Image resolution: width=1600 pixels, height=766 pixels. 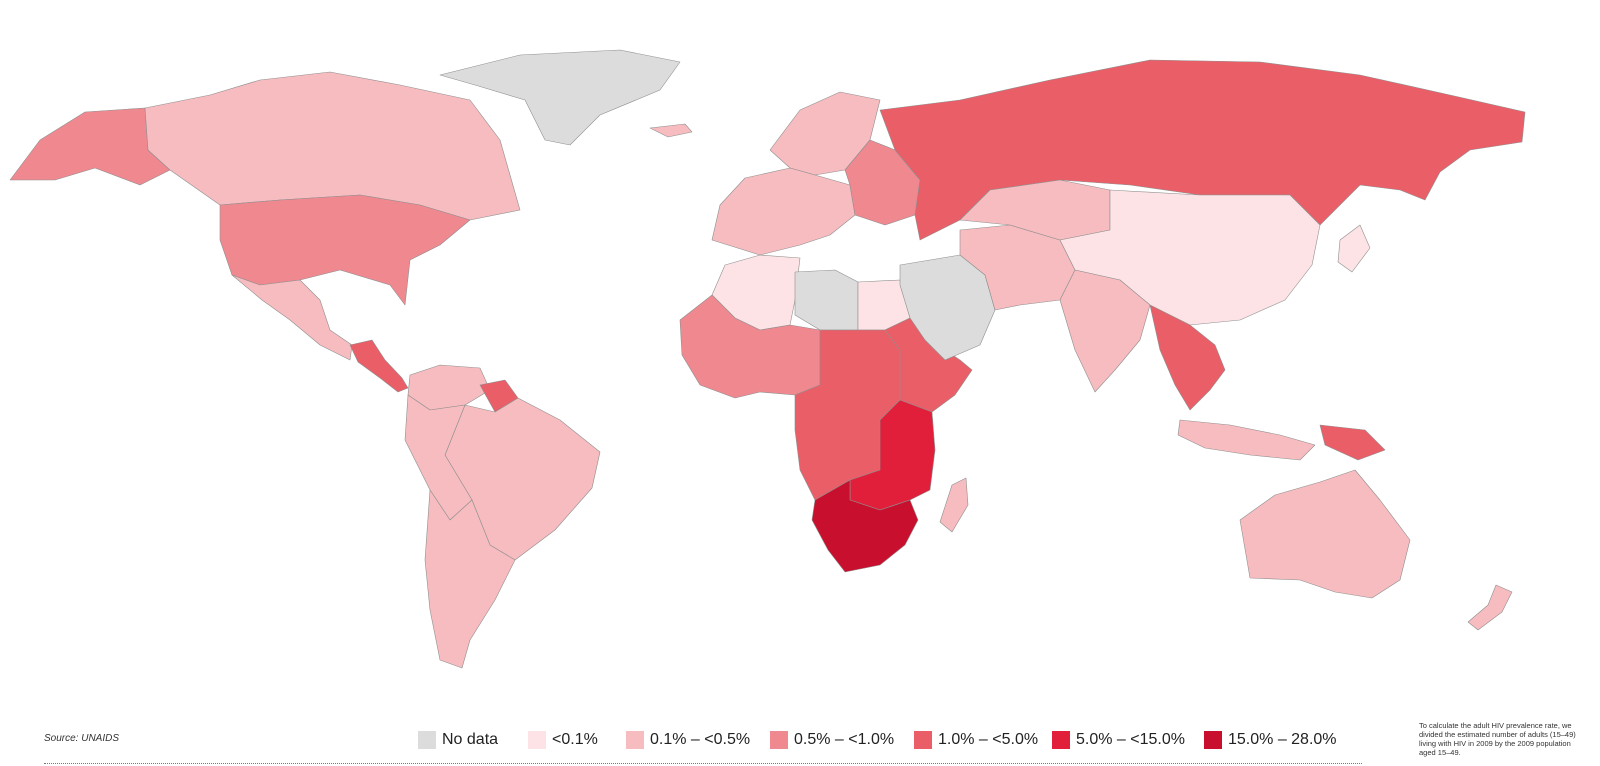 I want to click on region-india, so click(x=1105, y=331).